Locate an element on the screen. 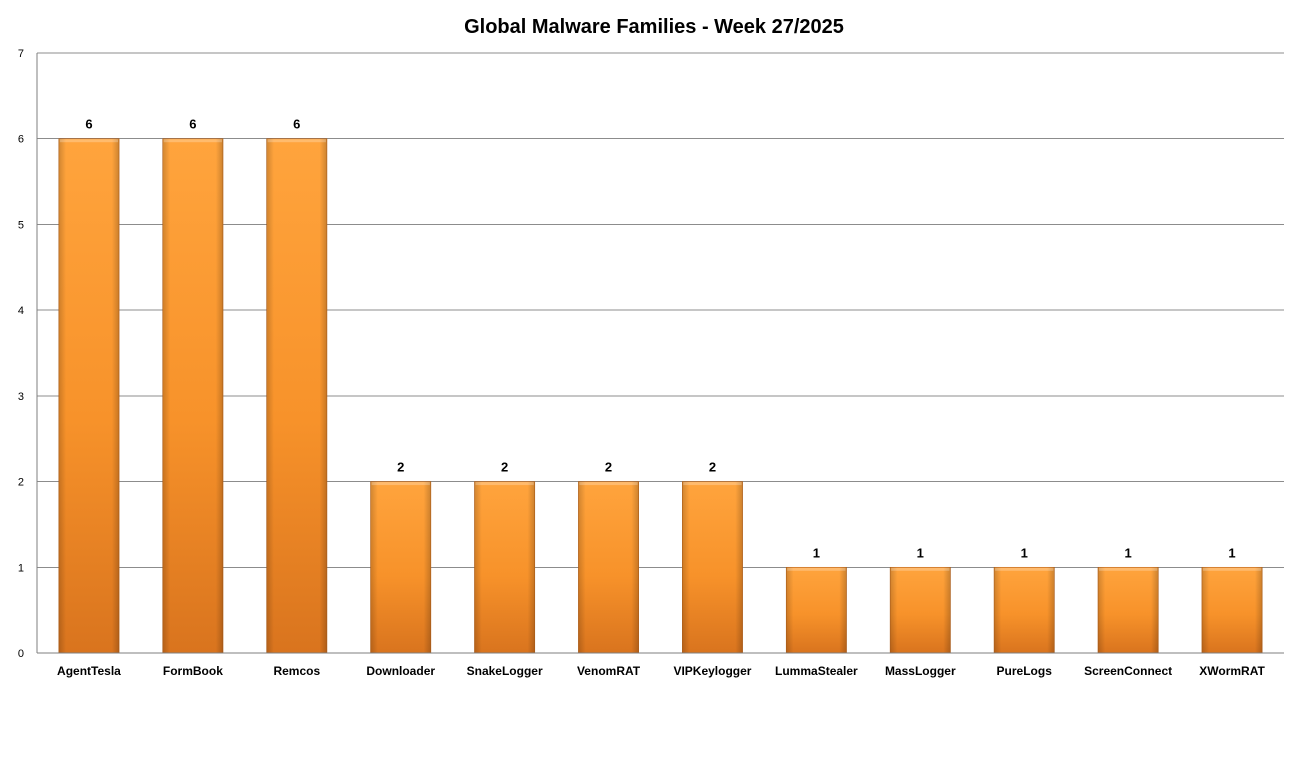 This screenshot has height=771, width=1304. bar-masslogger is located at coordinates (920, 610).